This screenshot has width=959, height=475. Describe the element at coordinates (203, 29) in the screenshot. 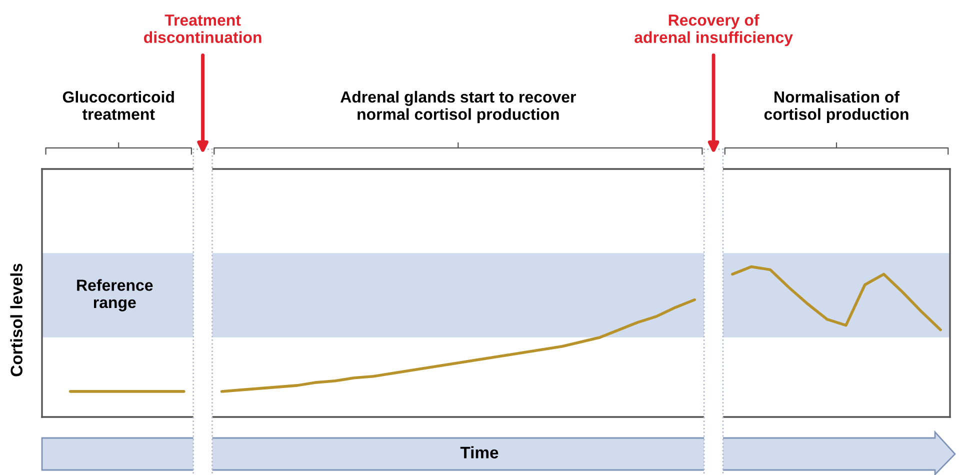

I see `text: Treatment discontinuation` at that location.